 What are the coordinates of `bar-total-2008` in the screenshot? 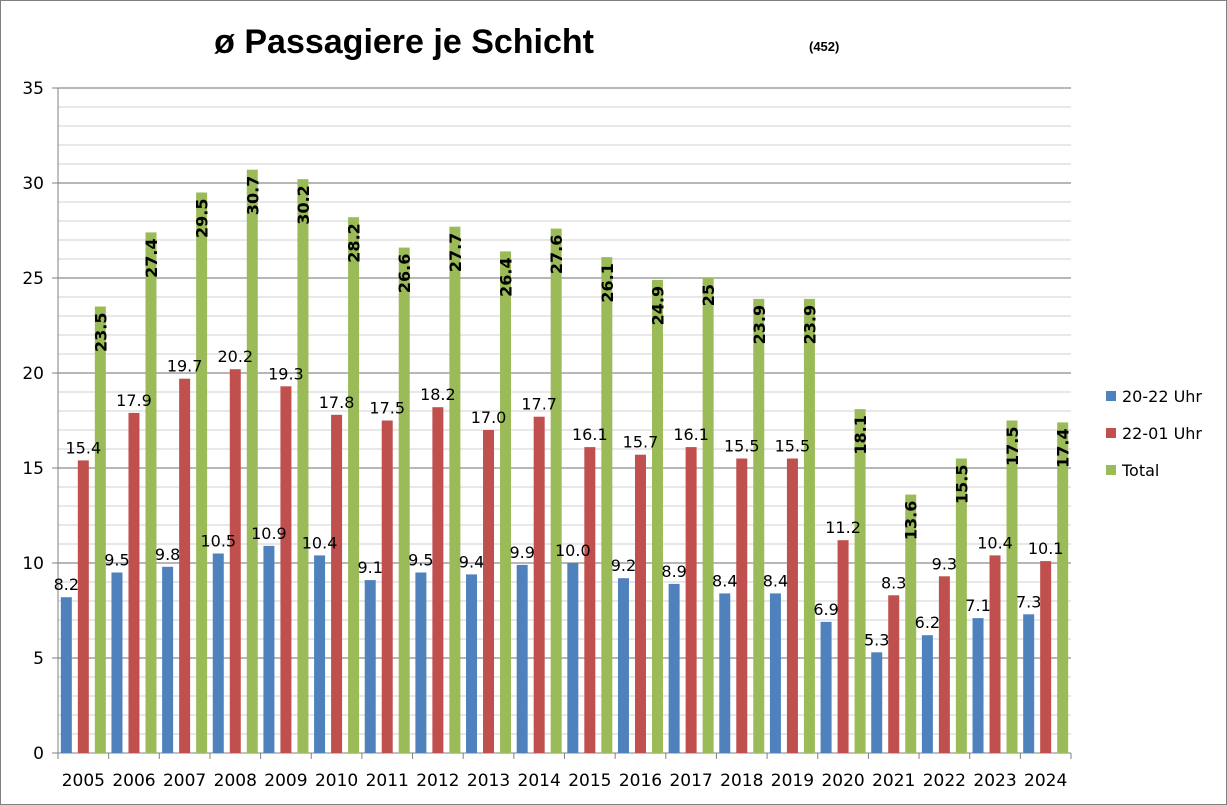 It's located at (252, 461).